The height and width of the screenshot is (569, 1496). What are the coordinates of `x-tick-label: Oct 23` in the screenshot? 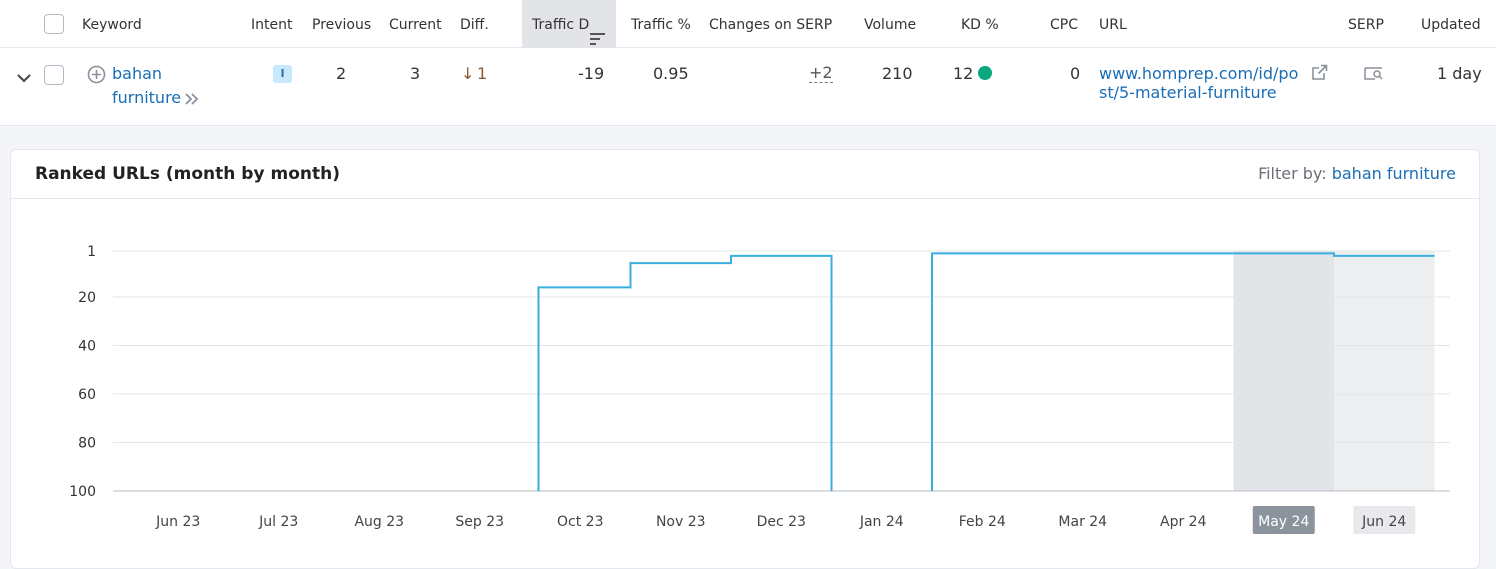 It's located at (580, 522).